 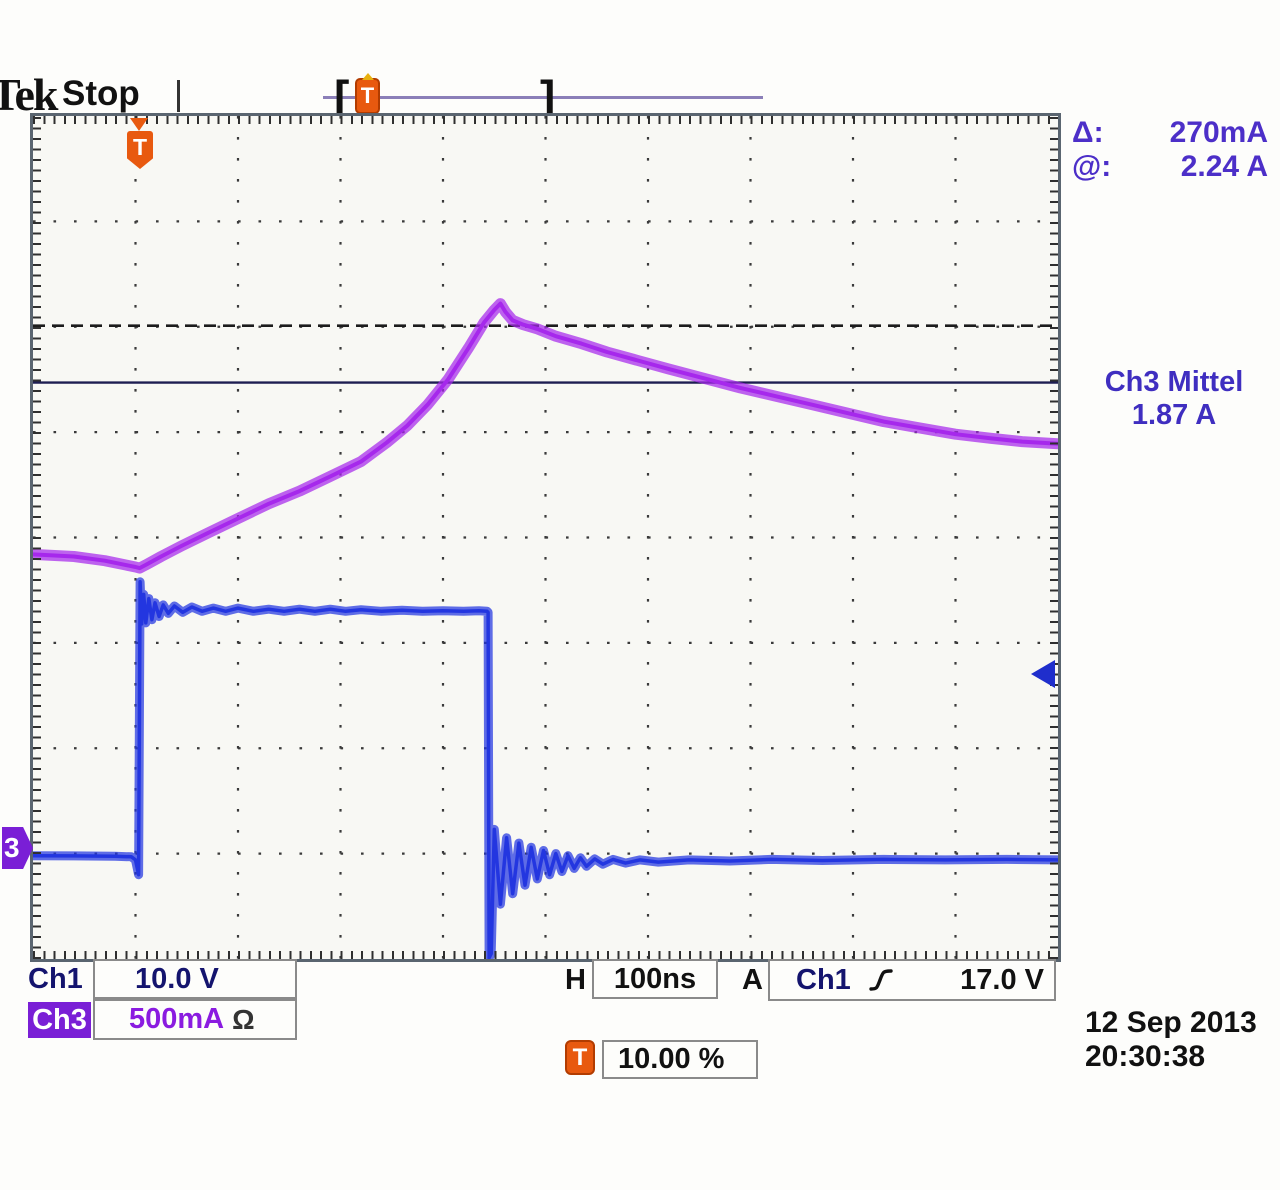 I want to click on ch3-mean-readout: Ch3 Mittel 1.87 A, so click(x=1174, y=399).